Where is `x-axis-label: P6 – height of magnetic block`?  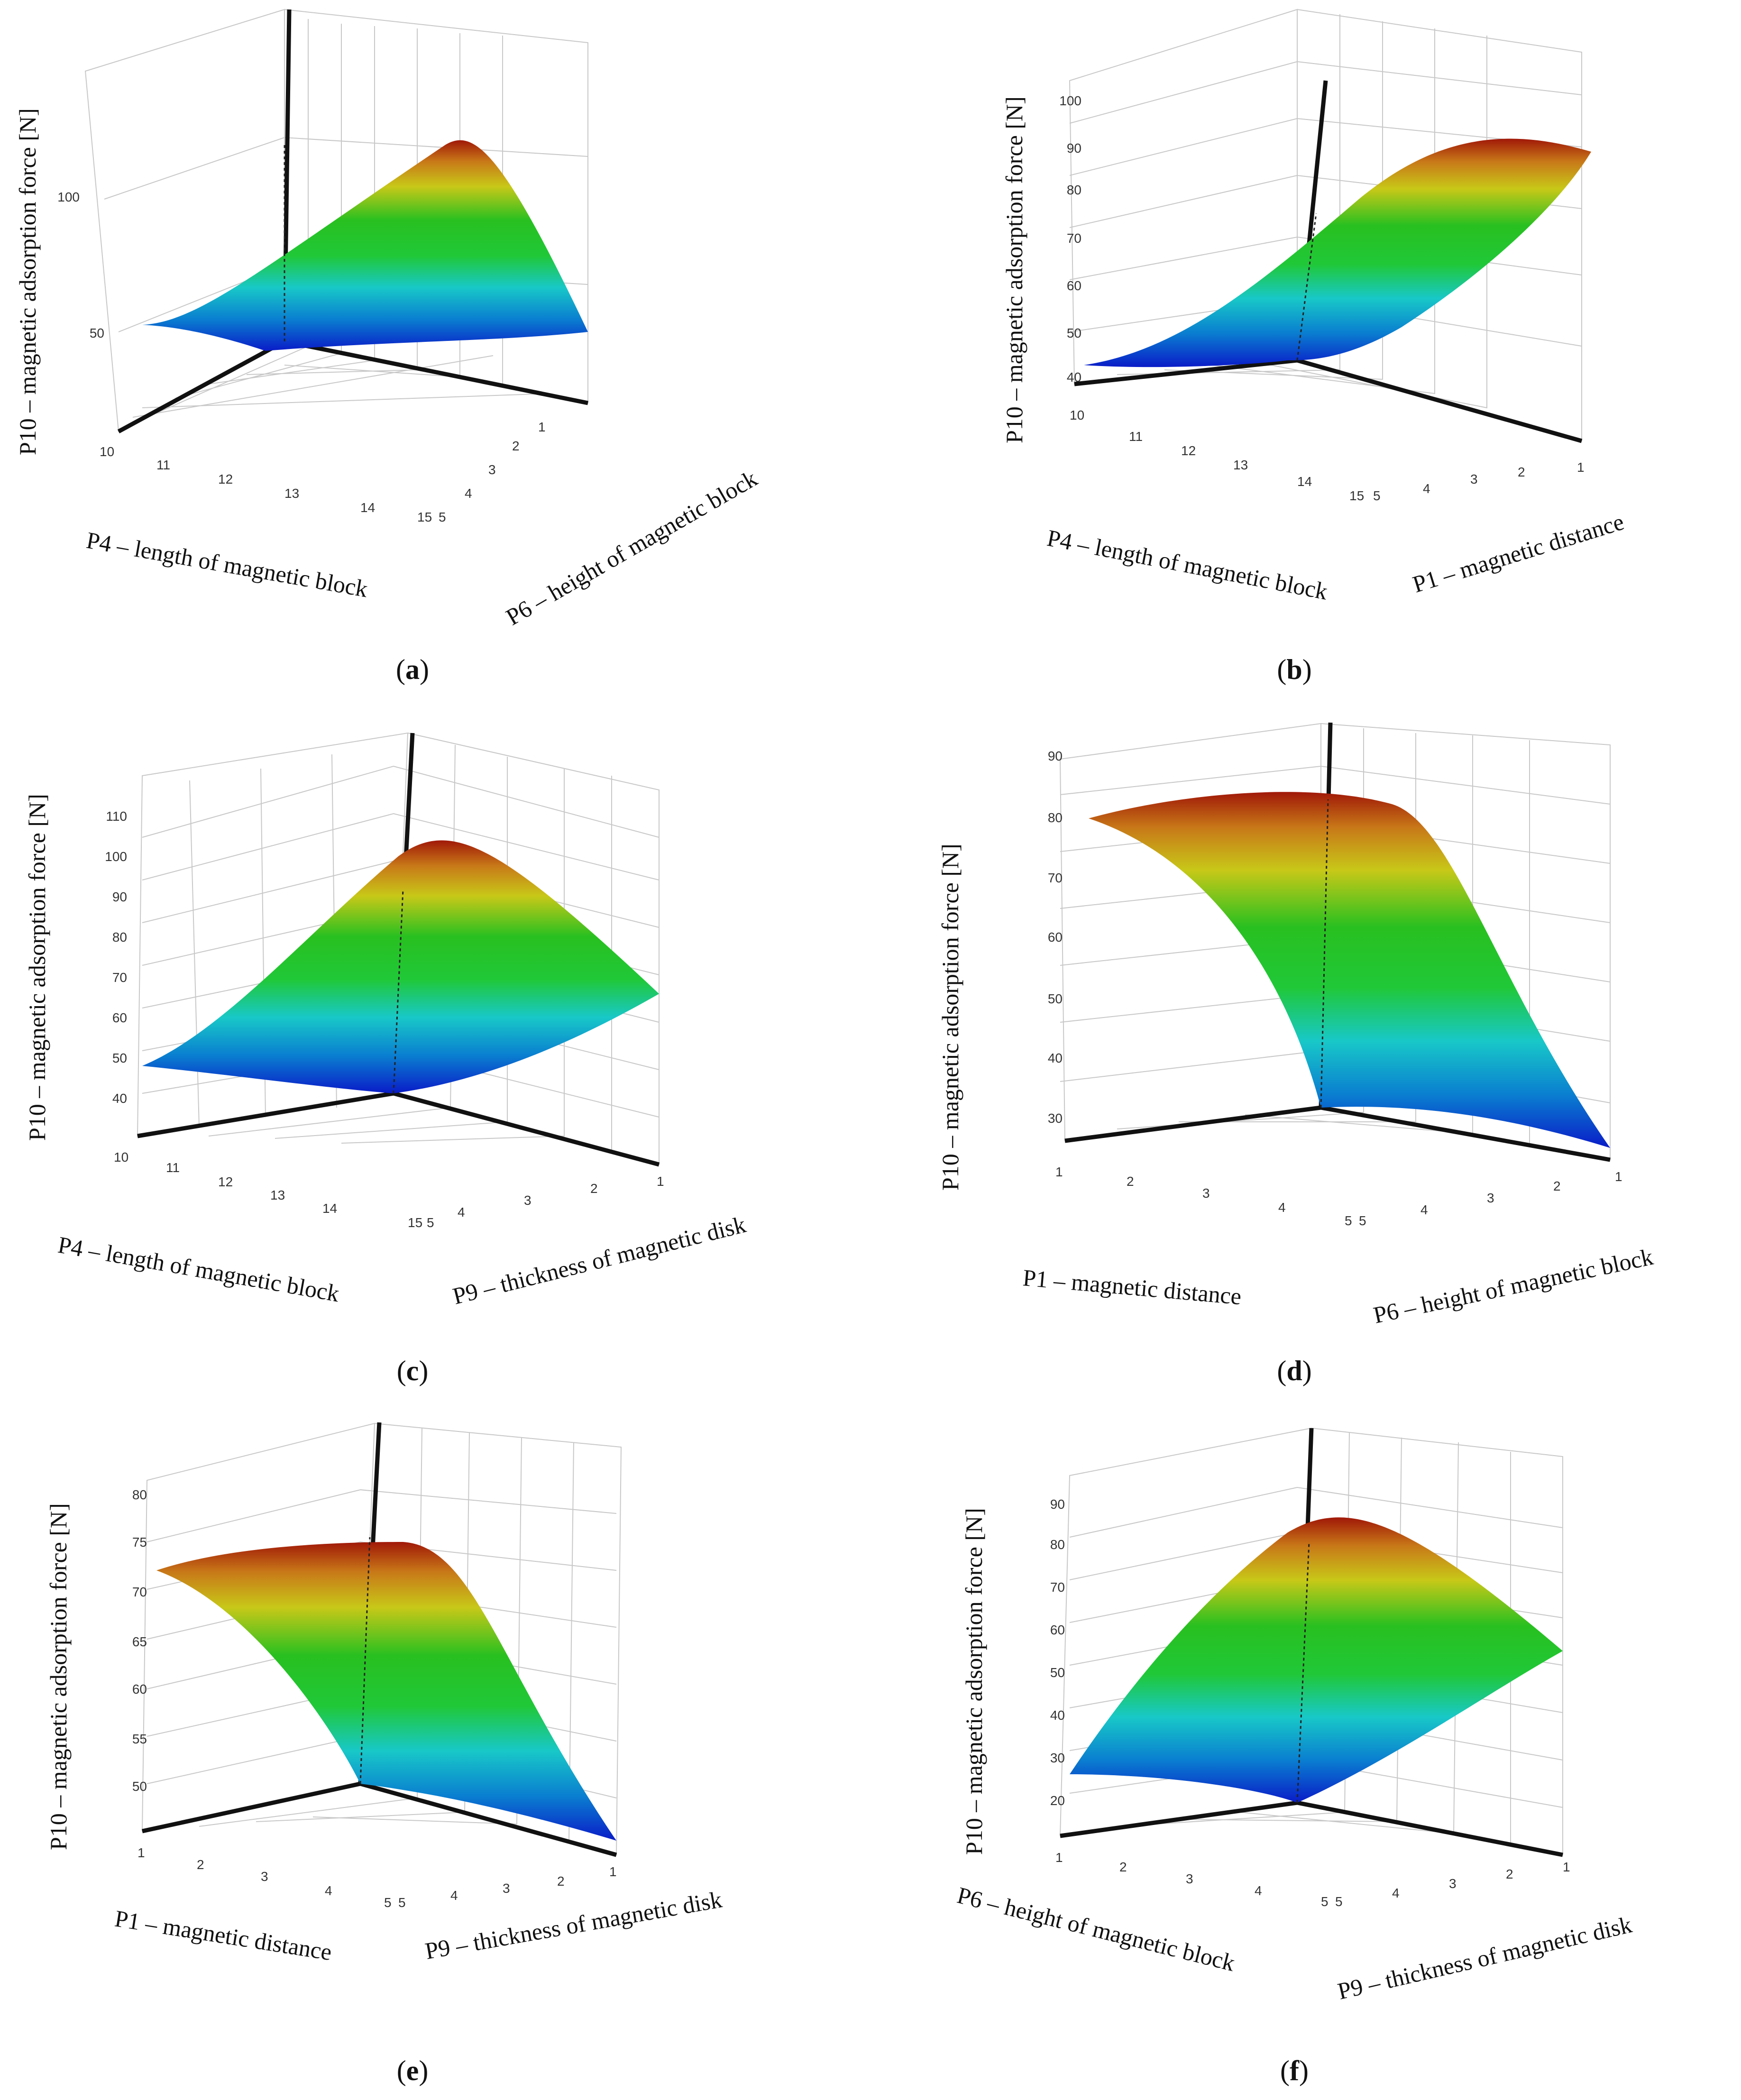 x-axis-label: P6 – height of magnetic block is located at coordinates (1095, 1928).